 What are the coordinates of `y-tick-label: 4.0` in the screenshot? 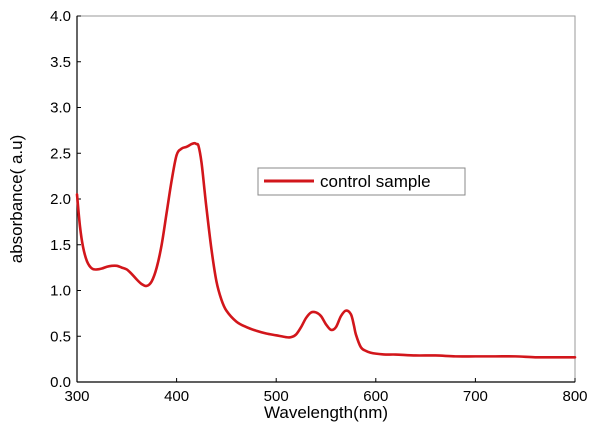 It's located at (60, 16).